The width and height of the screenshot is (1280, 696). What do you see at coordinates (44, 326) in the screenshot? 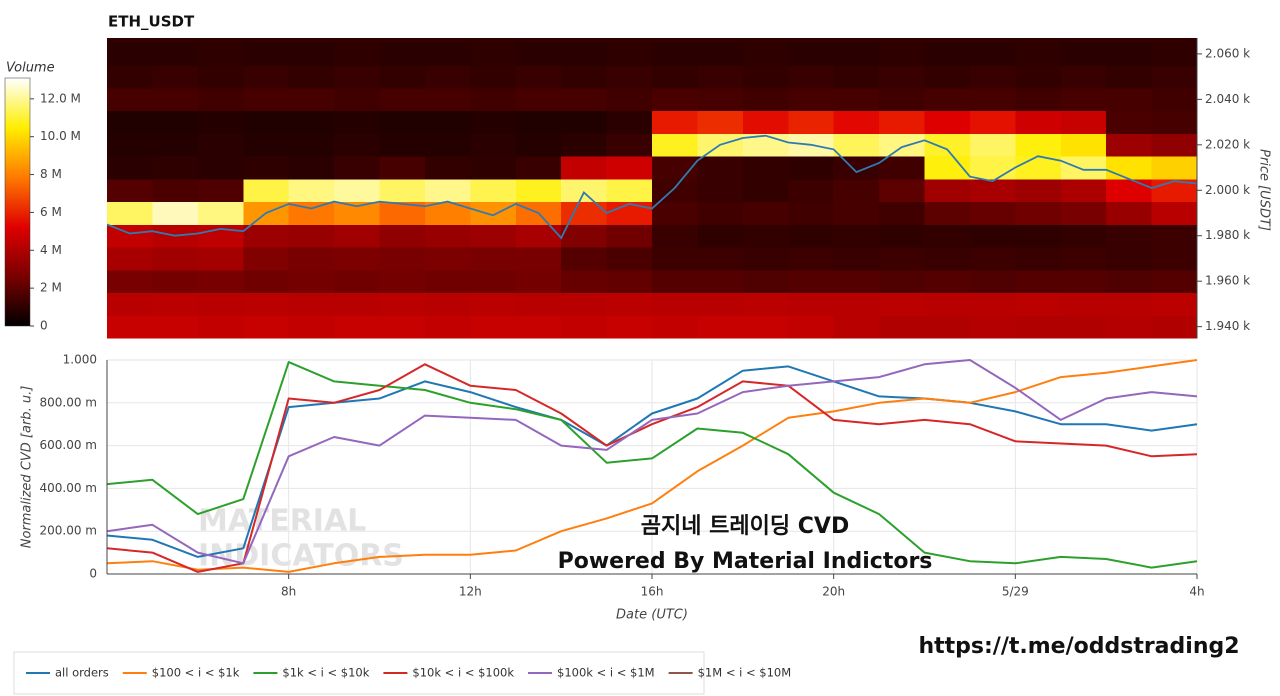
I see `colorbar-tick-label: 0` at bounding box center [44, 326].